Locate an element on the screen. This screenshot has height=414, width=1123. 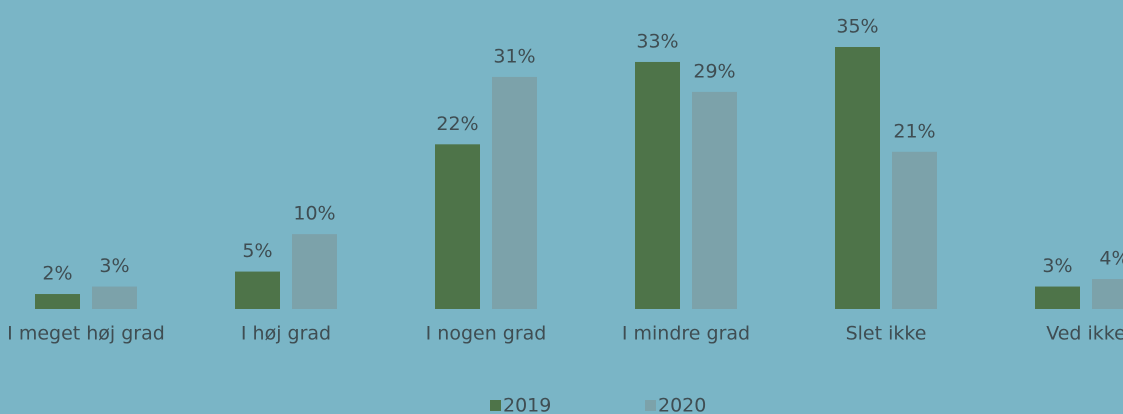
x-tick-label: Ved ikke is located at coordinates (1084, 334).